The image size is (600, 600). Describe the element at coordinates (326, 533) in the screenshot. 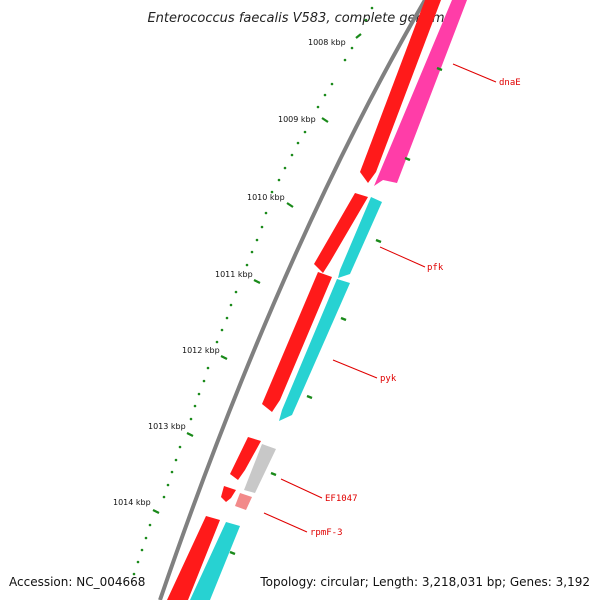

I see `gene-label-rpmf: rpmF-3` at that location.